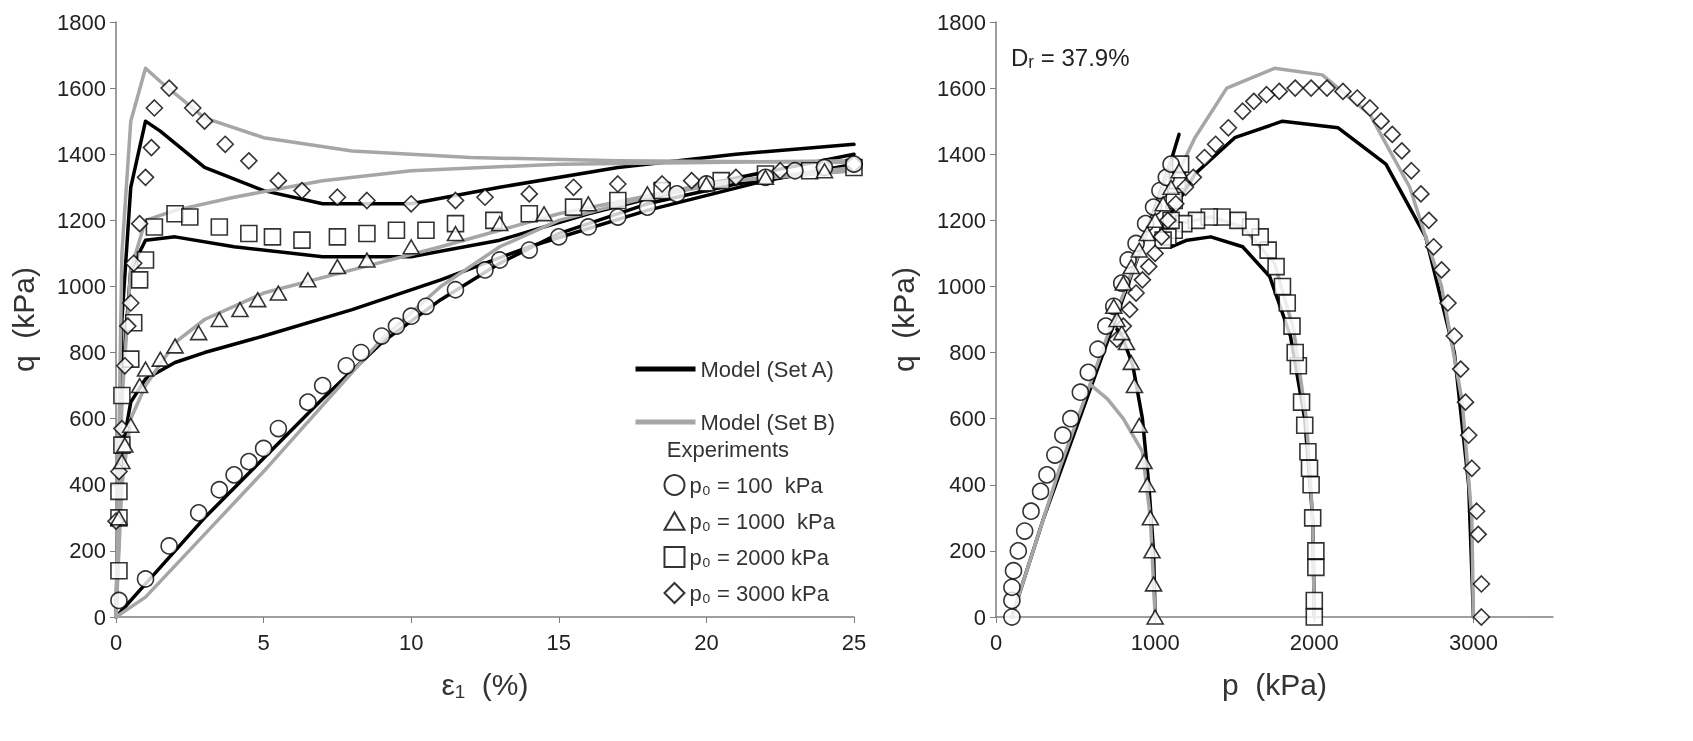  Describe the element at coordinates (762, 521) in the screenshot. I see `legend-label: p₀ = 1000 kPa` at that location.